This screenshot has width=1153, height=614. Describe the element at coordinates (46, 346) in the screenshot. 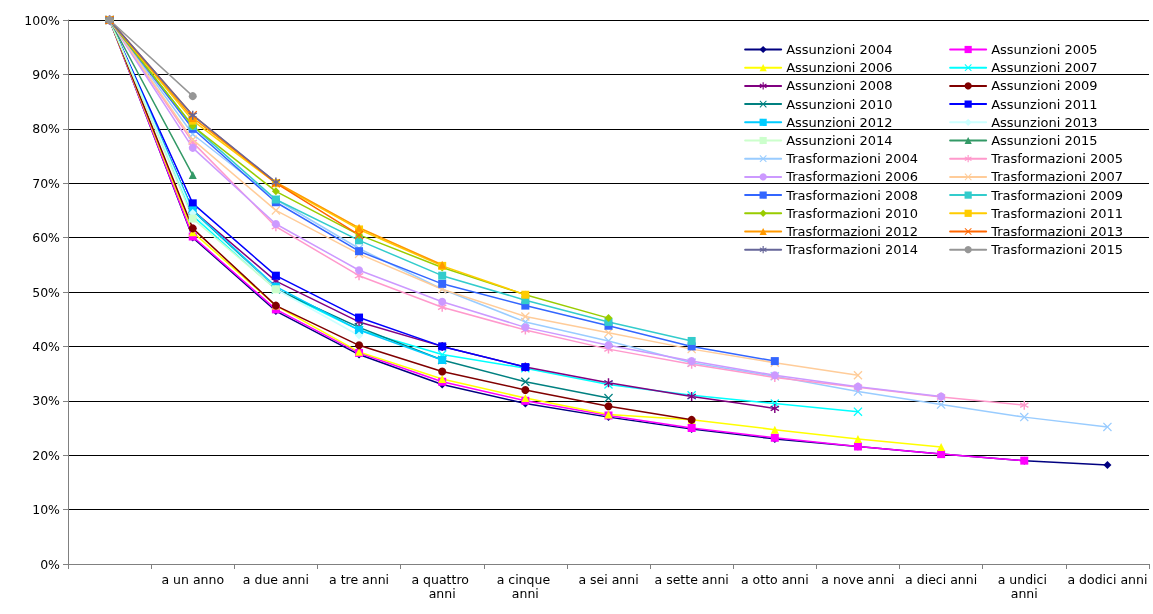

I see `y-tick-label: 40%` at that location.